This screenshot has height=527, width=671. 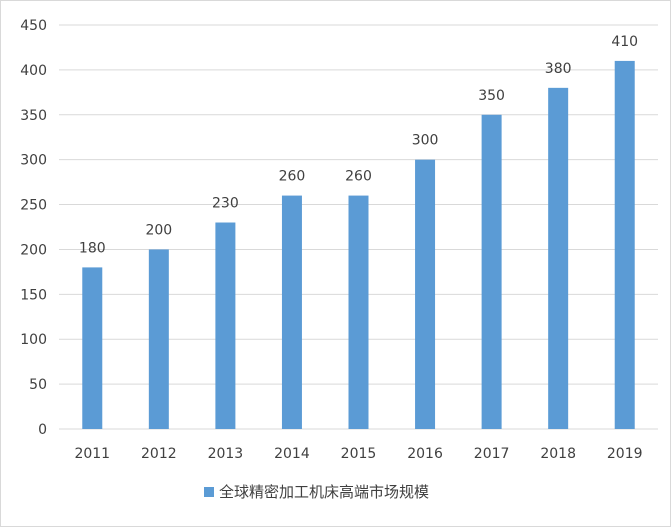 I want to click on y-tick-label: 100, so click(x=33, y=340).